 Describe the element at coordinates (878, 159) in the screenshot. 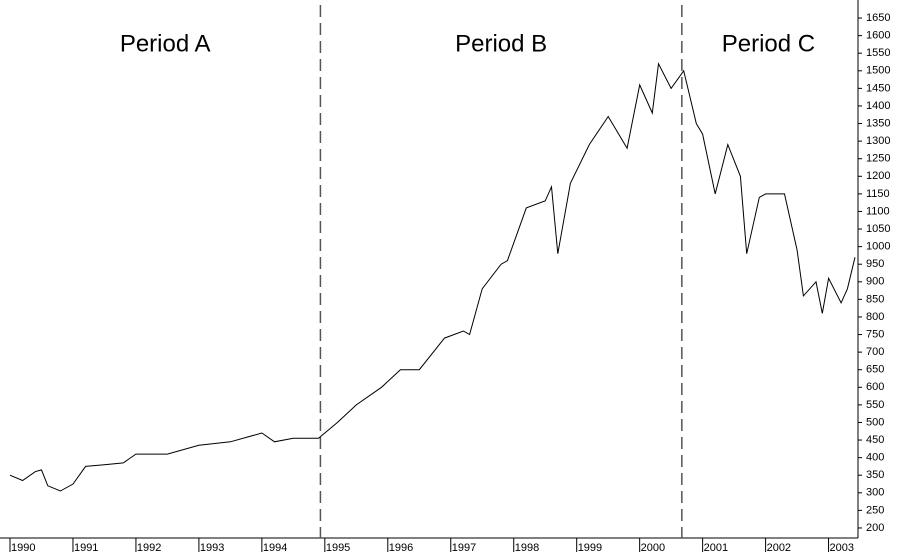

I see `y-tick-label: 1250` at that location.